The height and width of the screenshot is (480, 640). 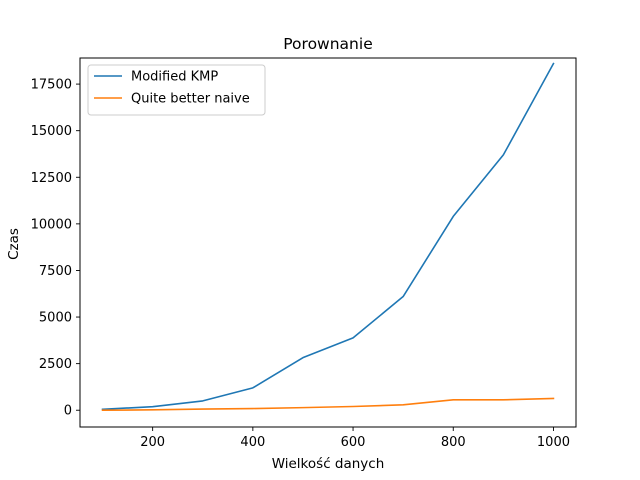 What do you see at coordinates (55, 271) in the screenshot?
I see `y-tick-label: 7500` at bounding box center [55, 271].